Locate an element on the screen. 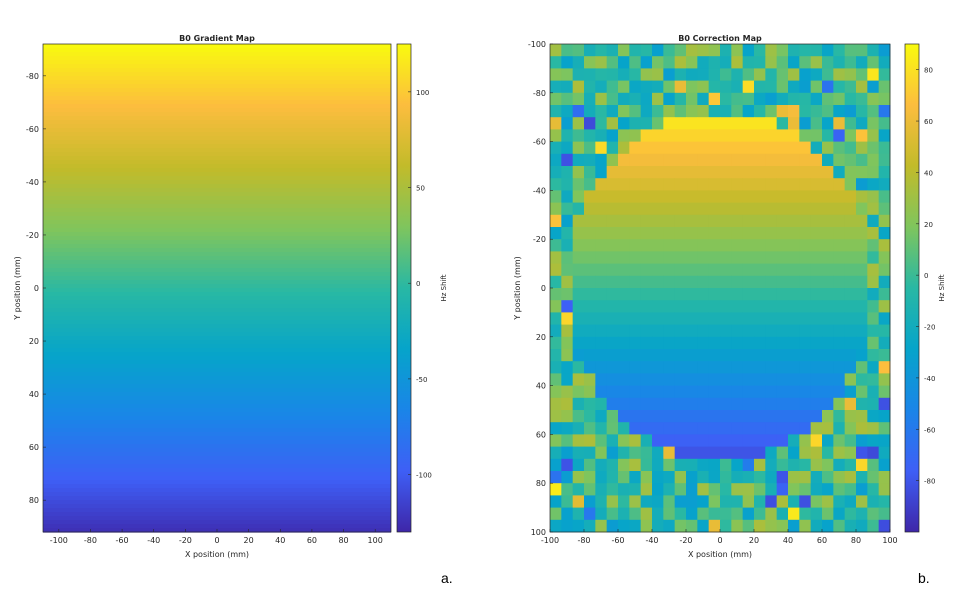 The image size is (960, 599). chart-b-colorbar is located at coordinates (912, 288).